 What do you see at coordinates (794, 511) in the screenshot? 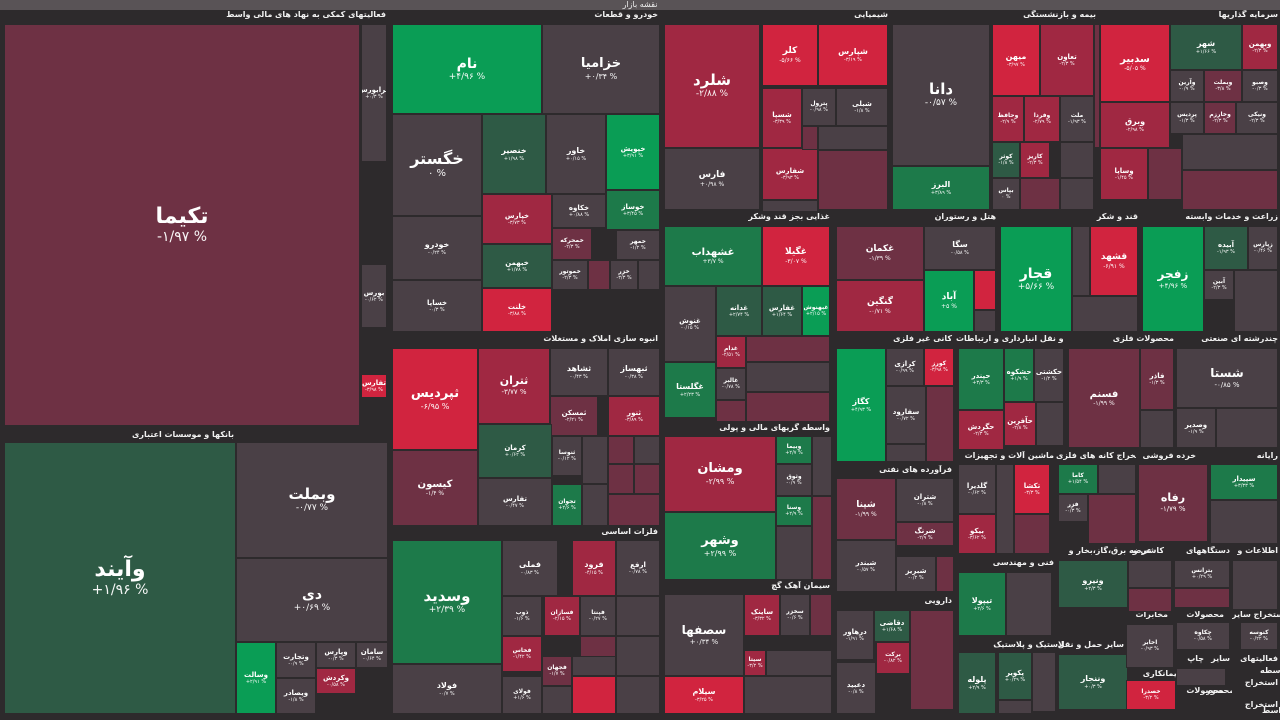
I see `stock-tile: وسنا +۲/۹ %` at bounding box center [794, 511].